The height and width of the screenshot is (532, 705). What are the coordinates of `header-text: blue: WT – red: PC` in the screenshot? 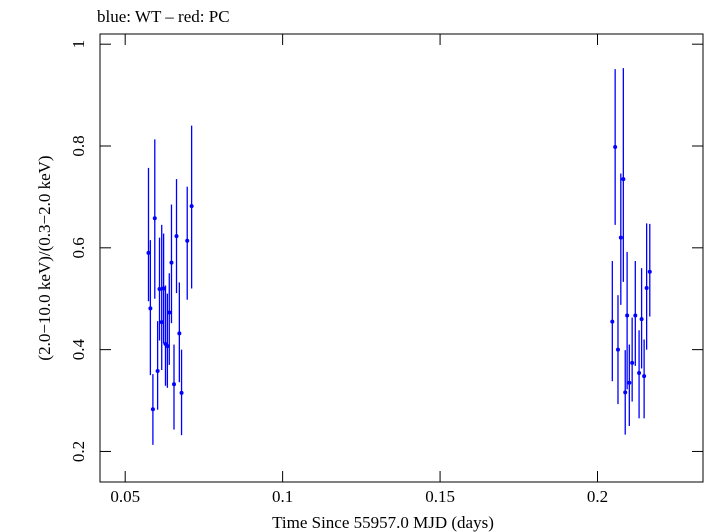 It's located at (163, 16).